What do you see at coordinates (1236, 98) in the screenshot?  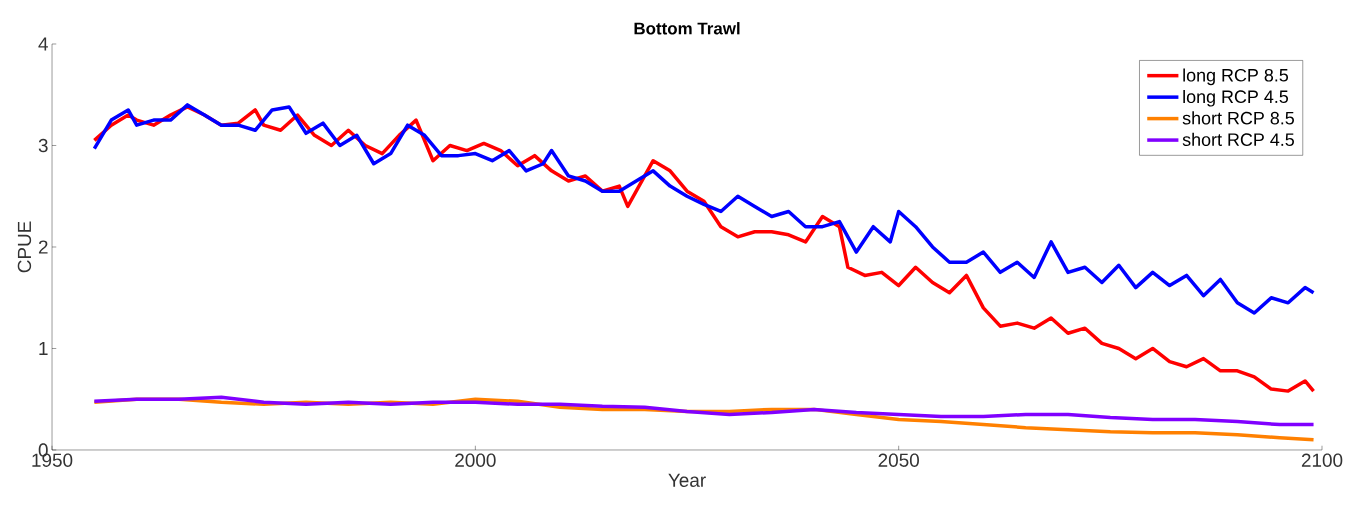 I see `legend-label: long RCP 4.5` at bounding box center [1236, 98].